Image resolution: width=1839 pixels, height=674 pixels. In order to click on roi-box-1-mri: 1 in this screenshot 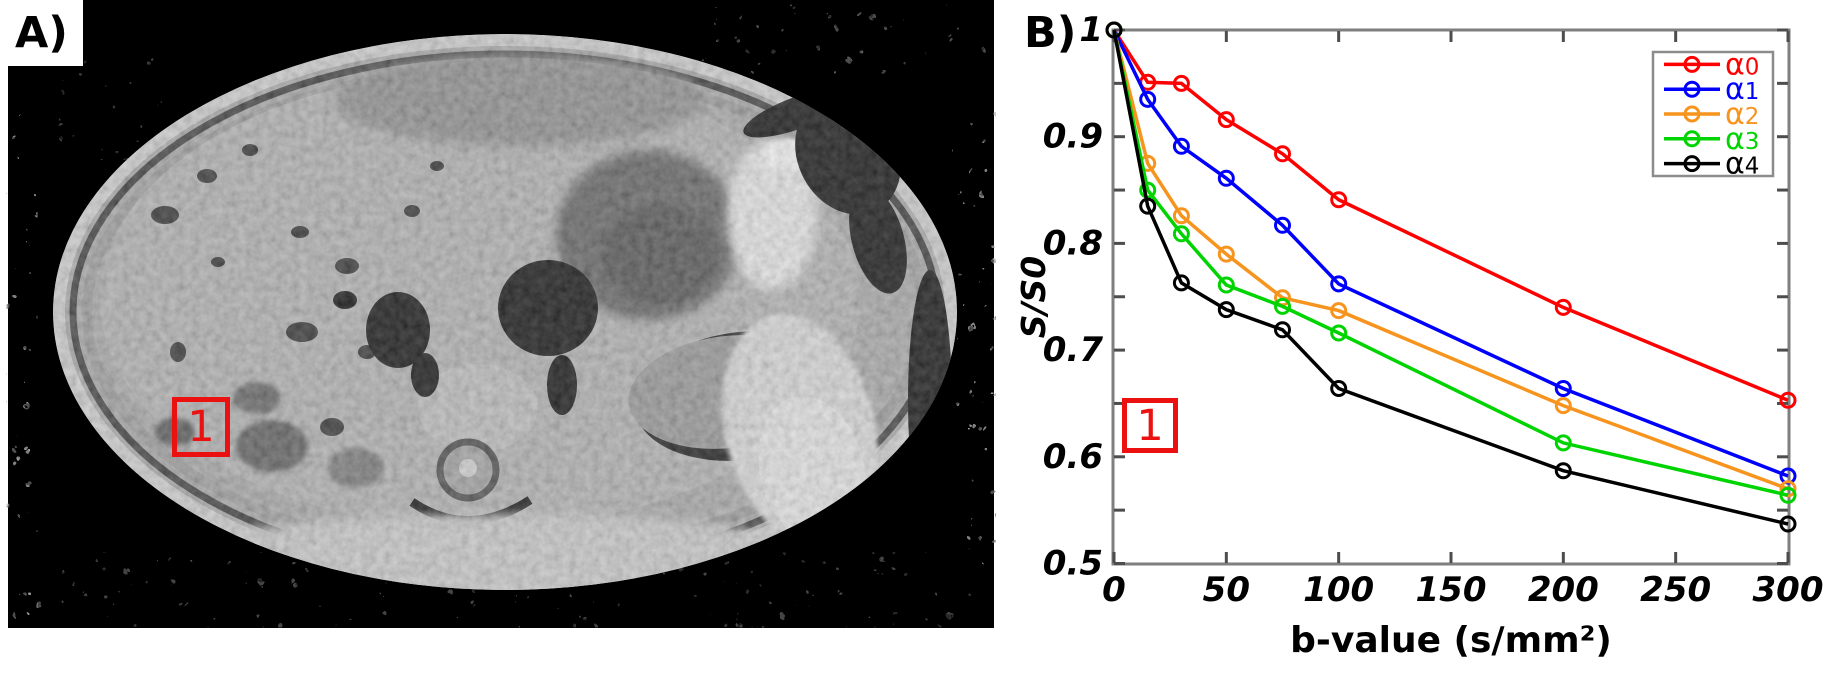, I will do `click(201, 427)`.